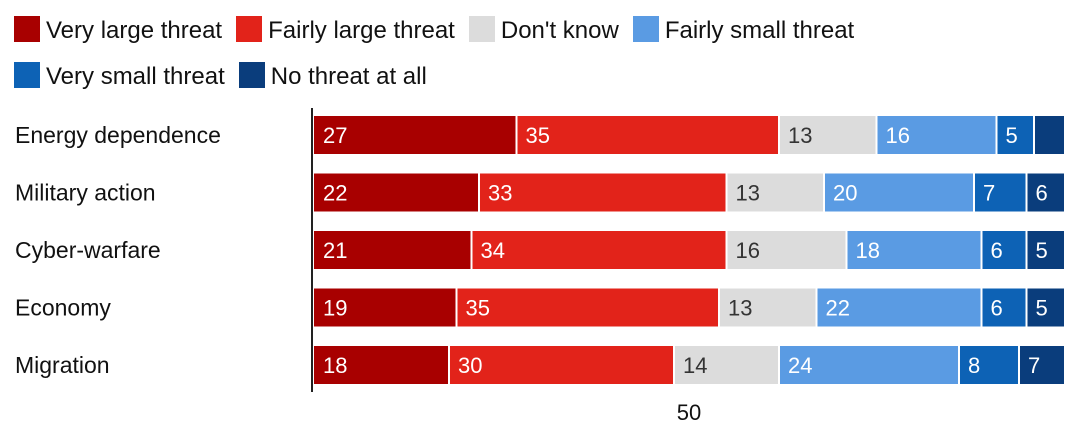 The height and width of the screenshot is (439, 1080). Describe the element at coordinates (361, 30) in the screenshot. I see `legend-label: Fairly large threat` at that location.